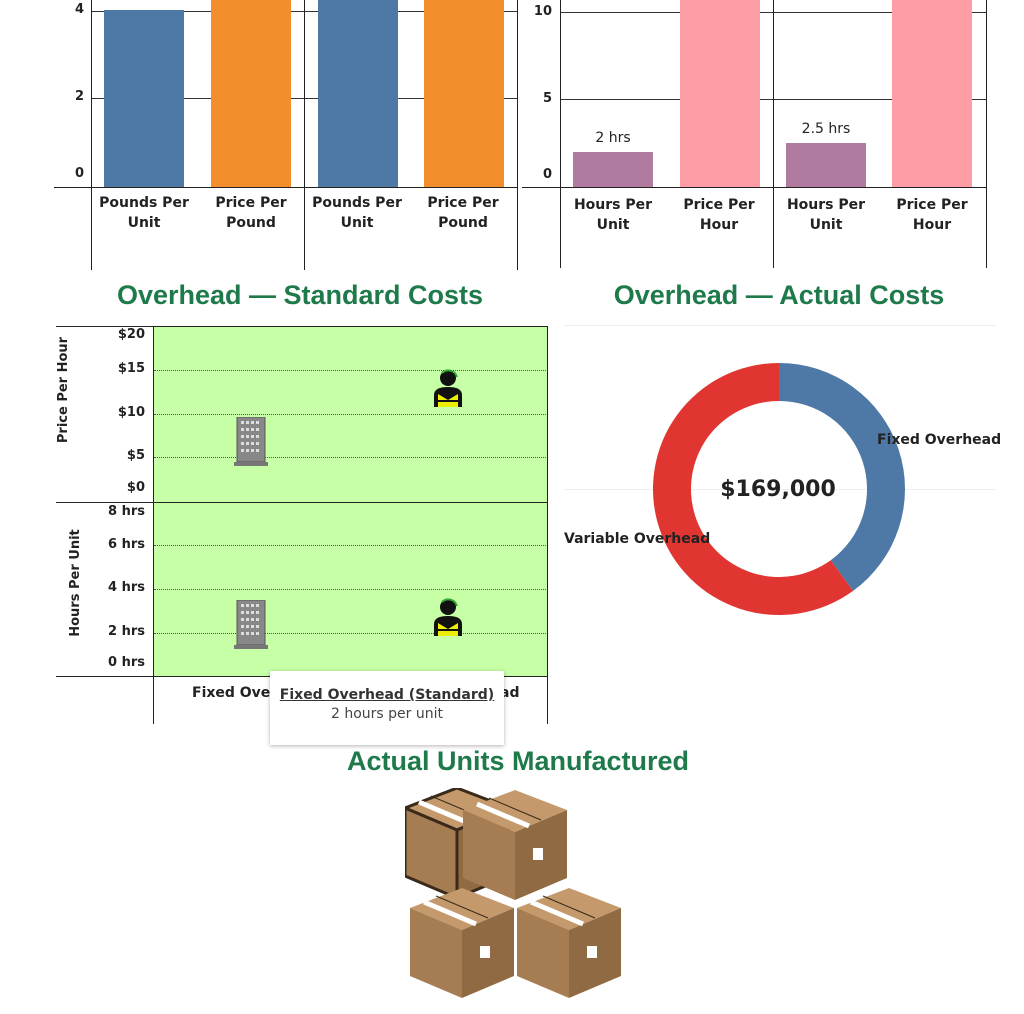  I want to click on y-tick-label: $10, so click(131, 412).